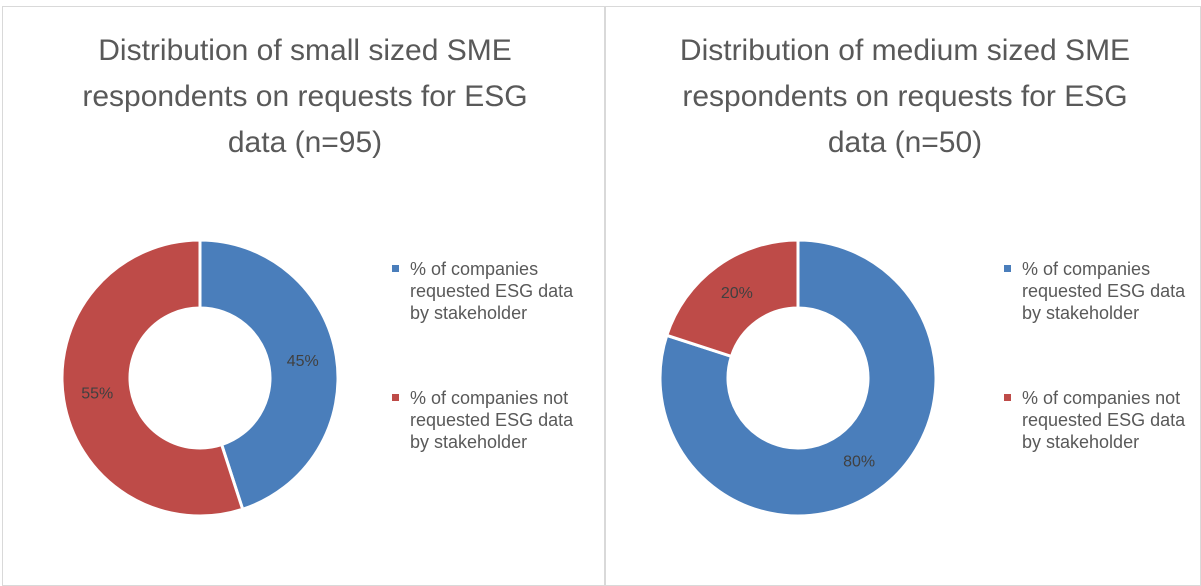  What do you see at coordinates (859, 461) in the screenshot?
I see `data-label: 80%` at bounding box center [859, 461].